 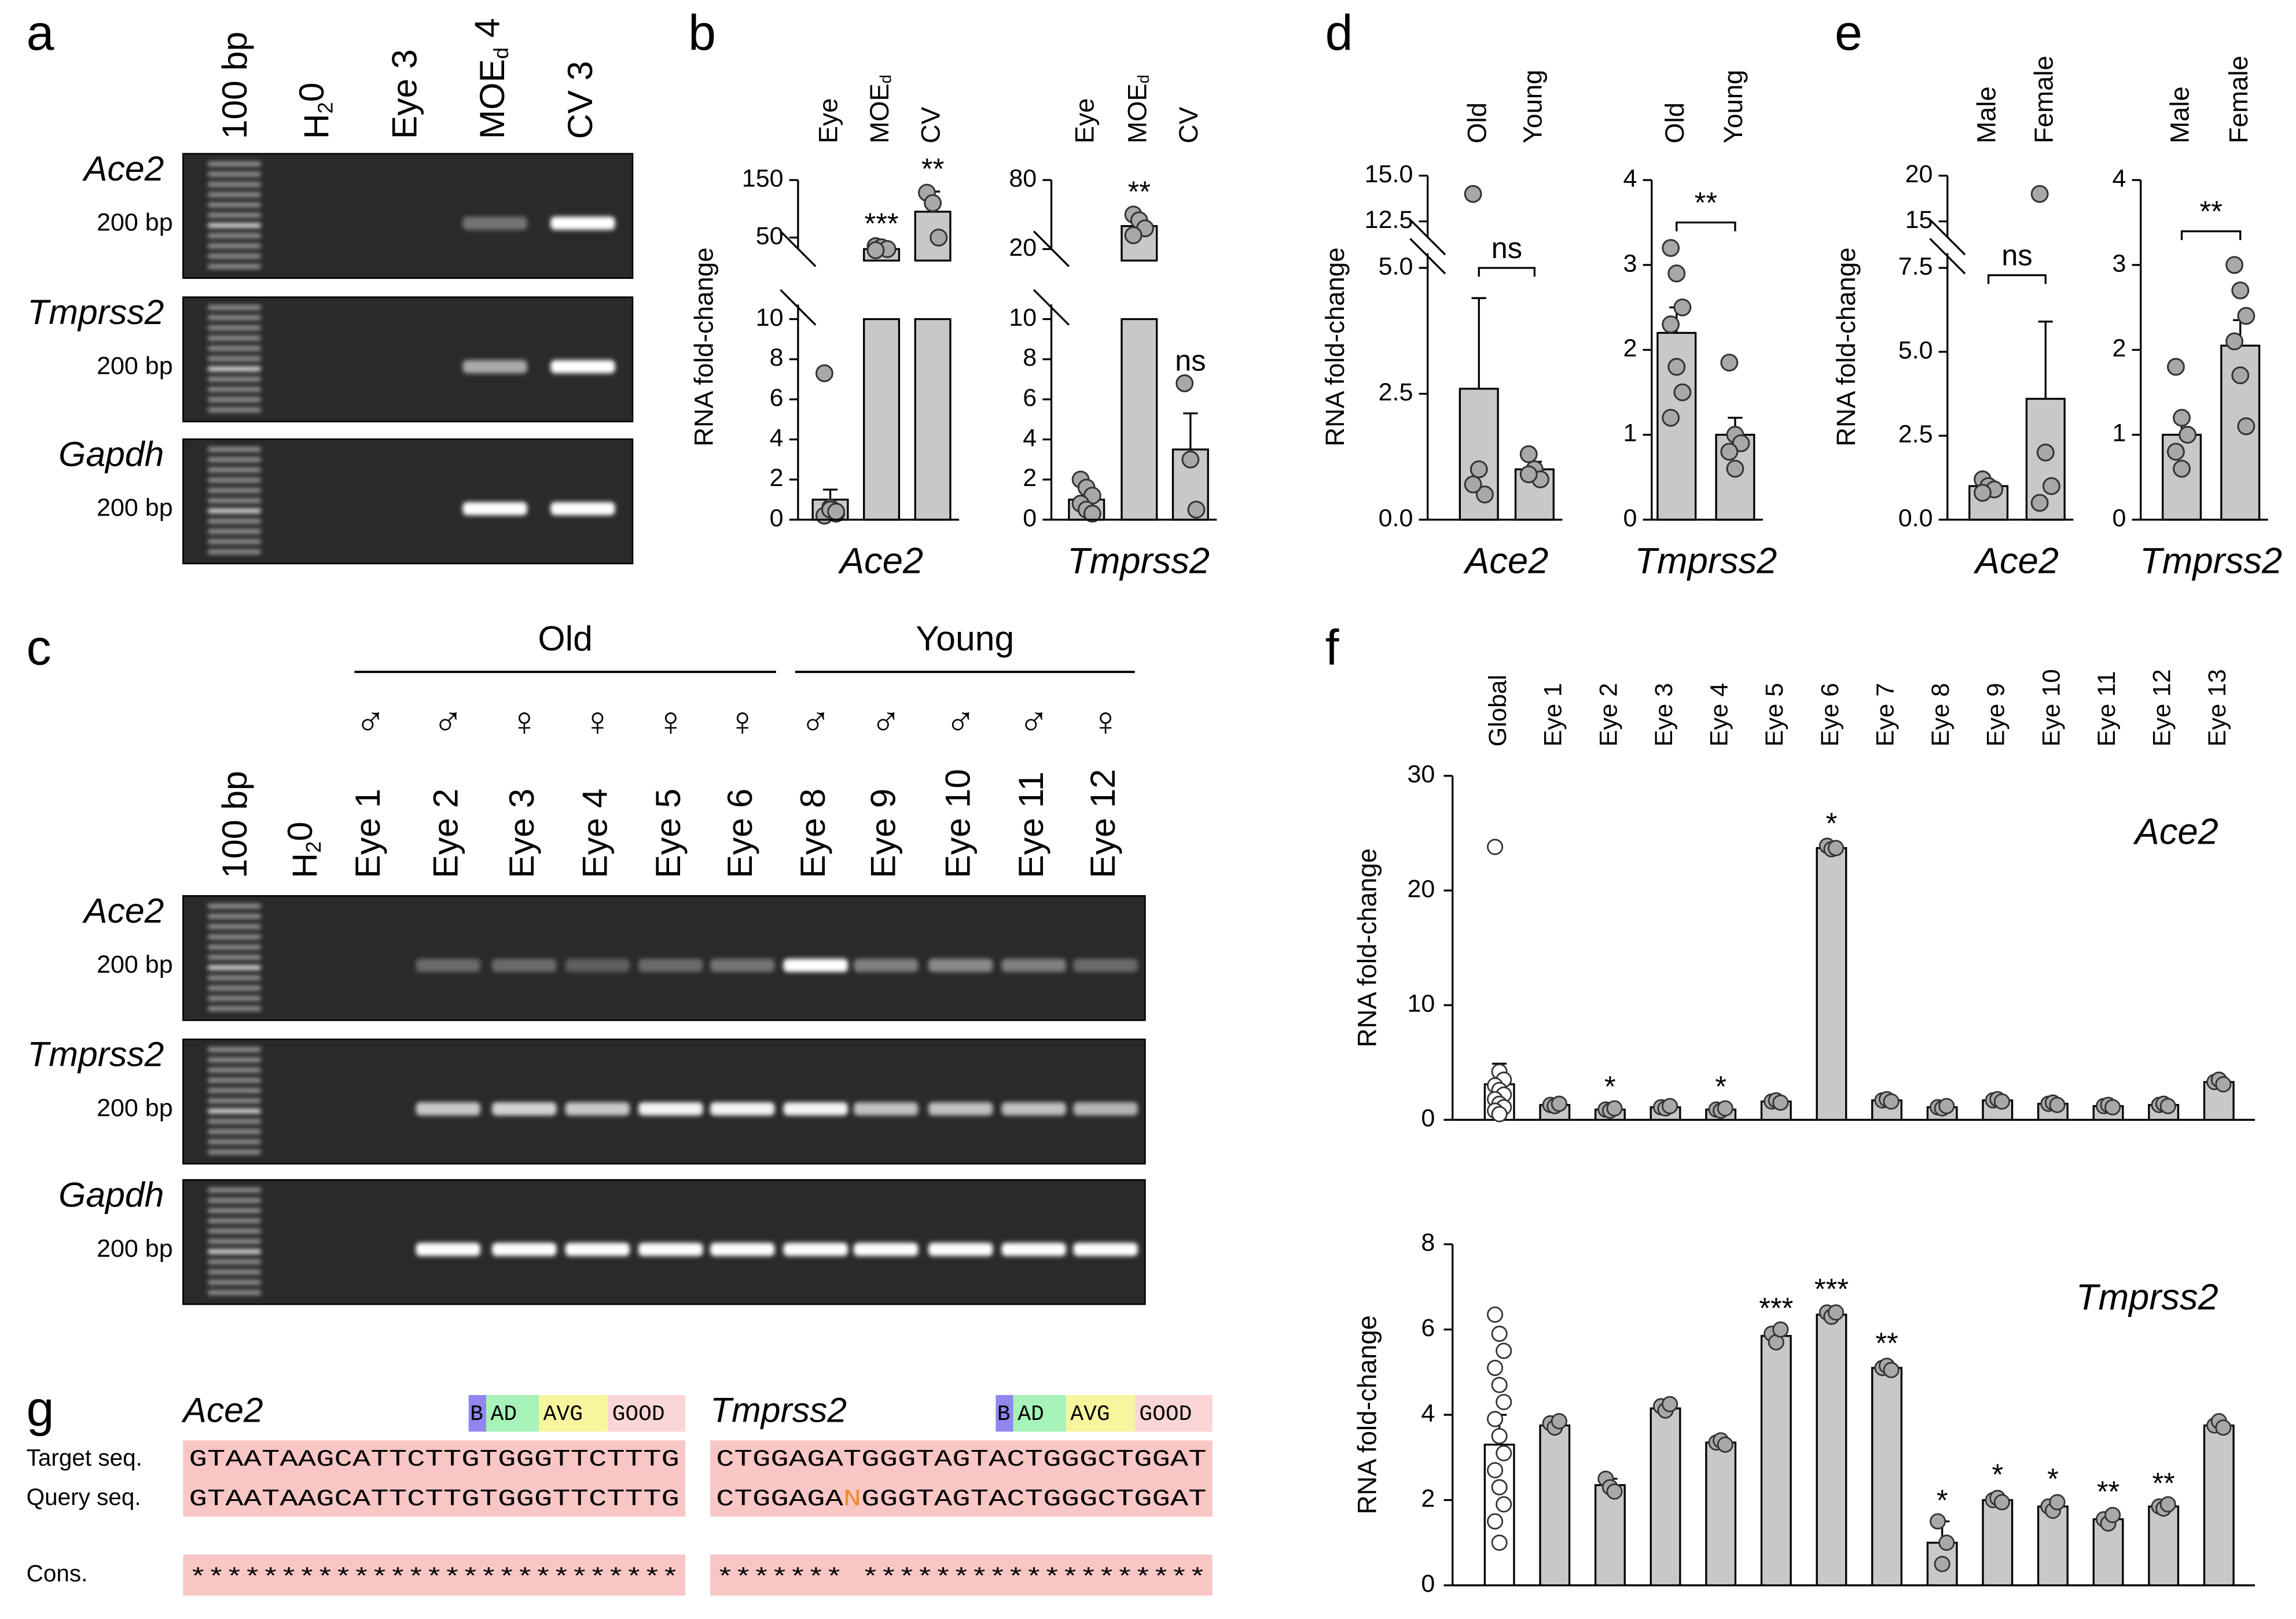 What do you see at coordinates (1720, 1086) in the screenshot?
I see `significance: *` at bounding box center [1720, 1086].